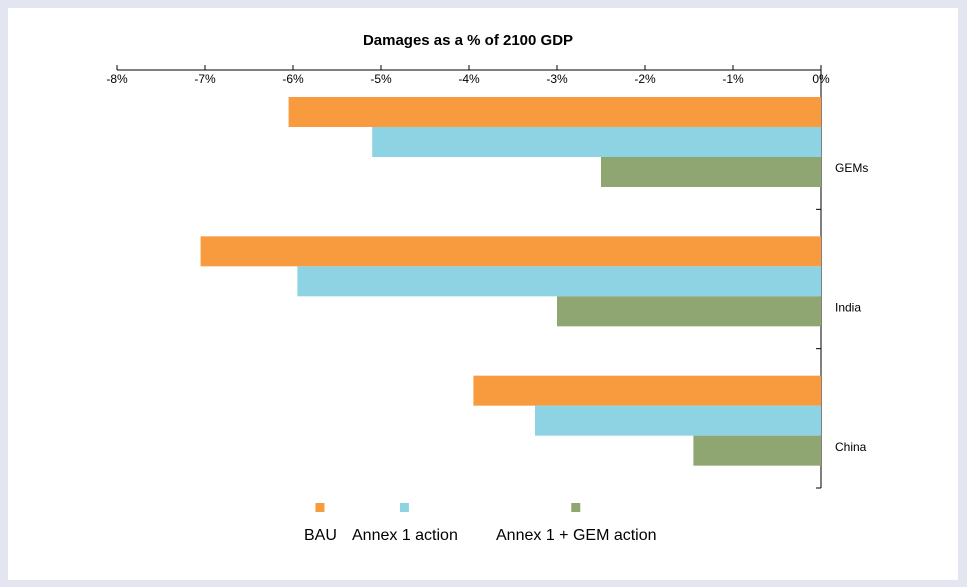 The height and width of the screenshot is (587, 967). What do you see at coordinates (848, 308) in the screenshot?
I see `y-tick-label: India` at bounding box center [848, 308].